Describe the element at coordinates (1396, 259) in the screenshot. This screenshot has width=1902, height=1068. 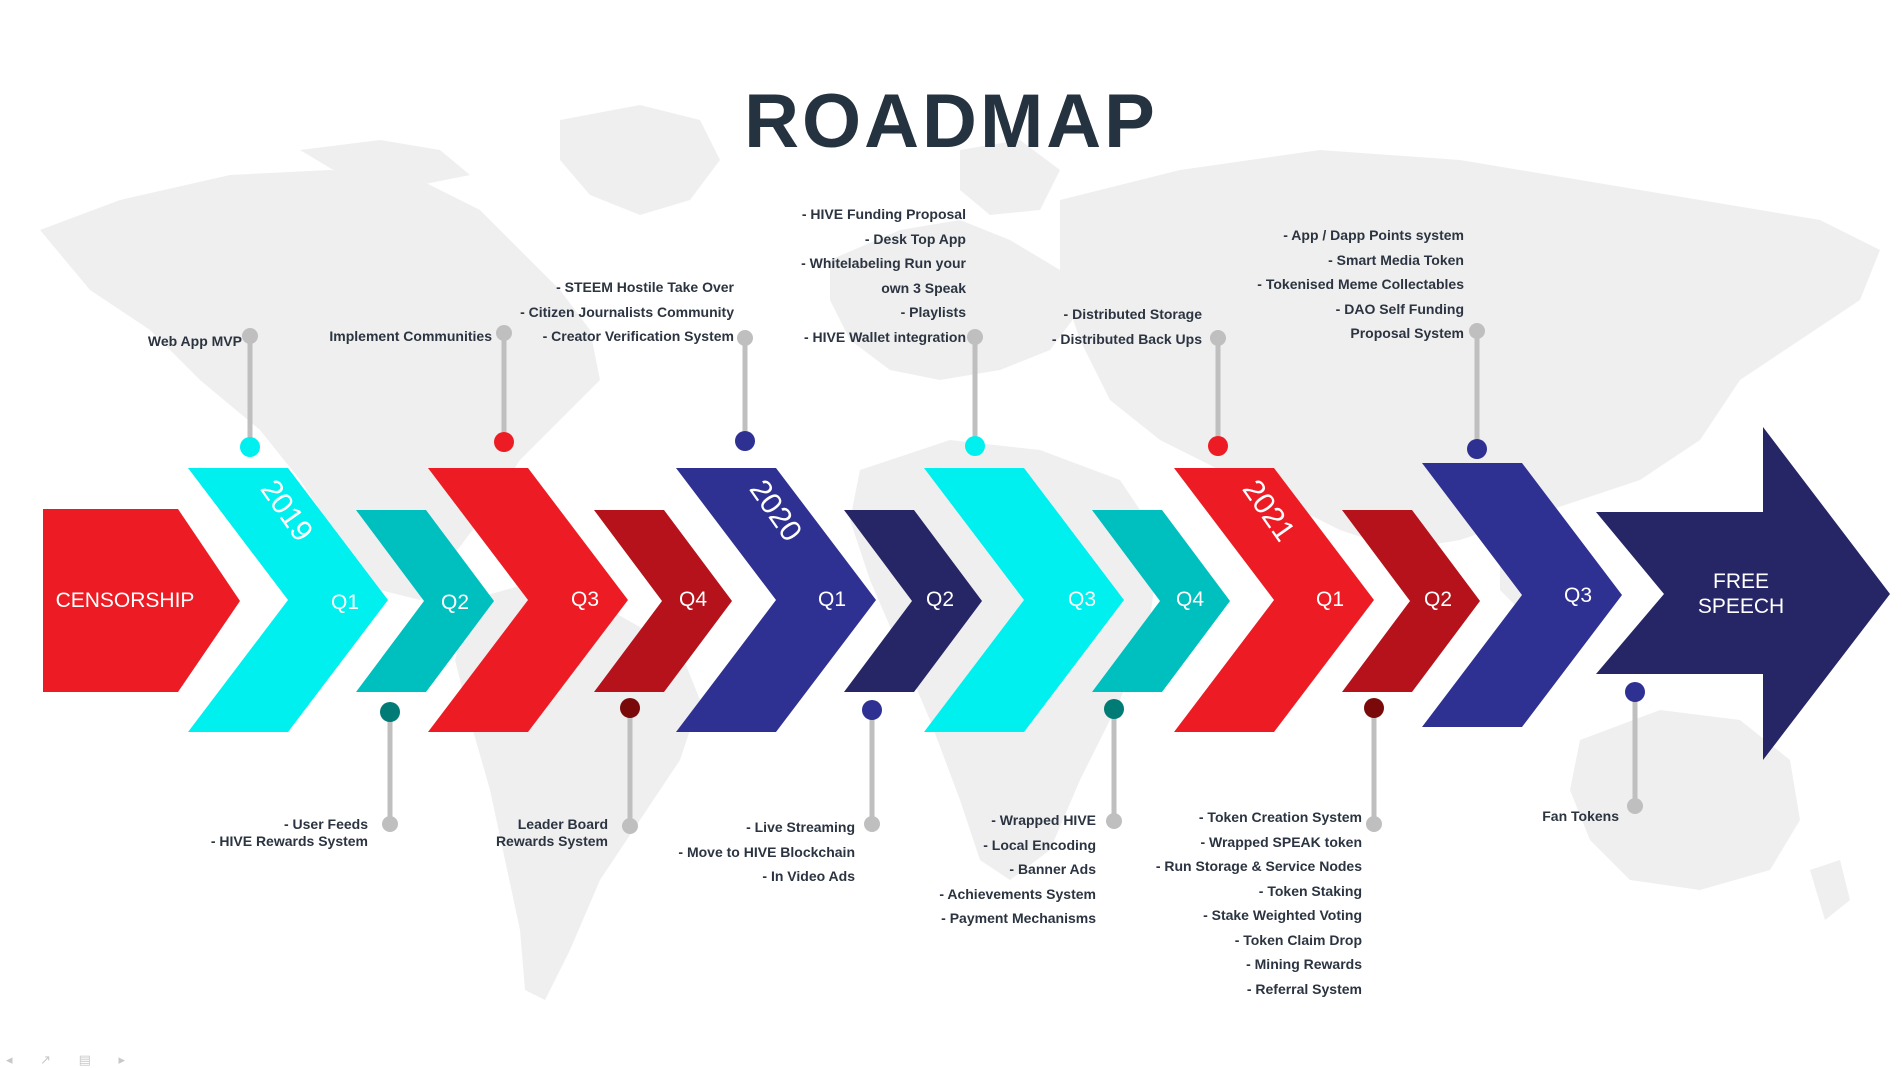
I see `note-line: - Smart Media Token` at that location.